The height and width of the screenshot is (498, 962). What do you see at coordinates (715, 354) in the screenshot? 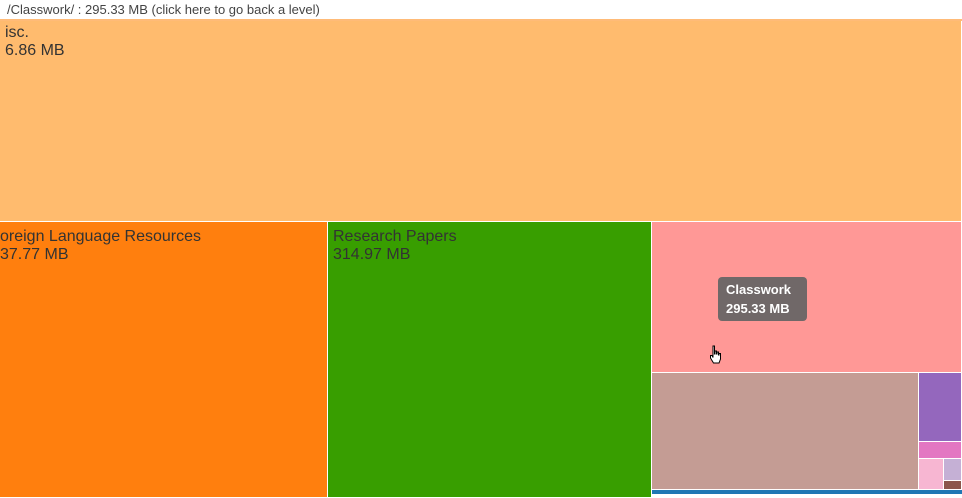
I see `hand-pointer-icon` at bounding box center [715, 354].